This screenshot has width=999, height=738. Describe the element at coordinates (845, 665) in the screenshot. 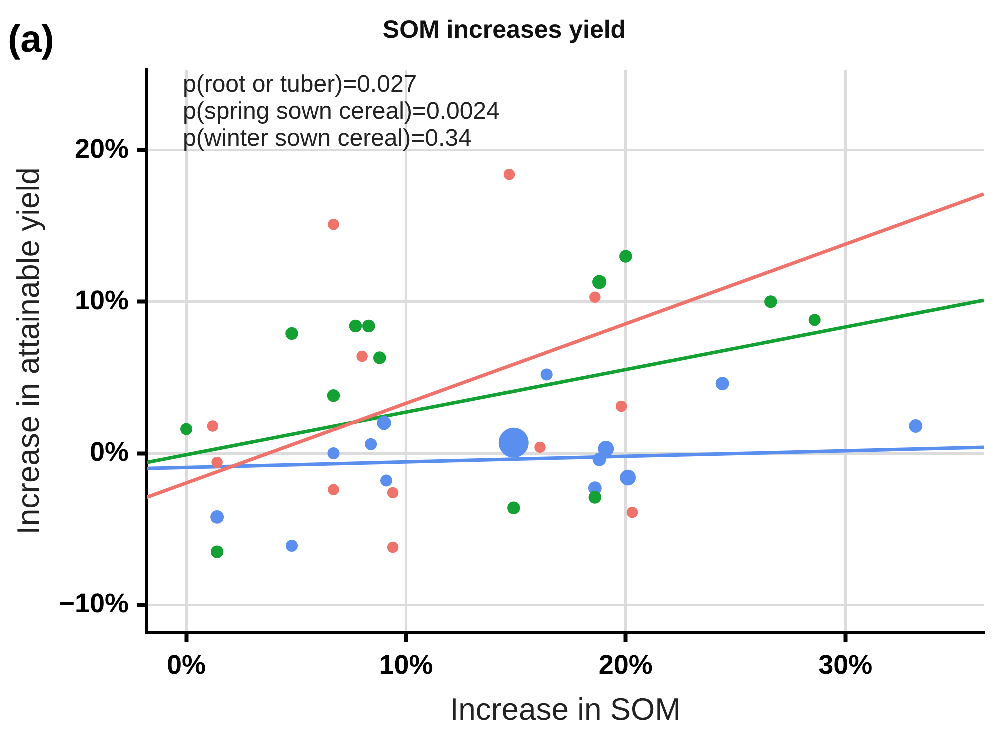

I see `x-tick-label: 30%` at that location.